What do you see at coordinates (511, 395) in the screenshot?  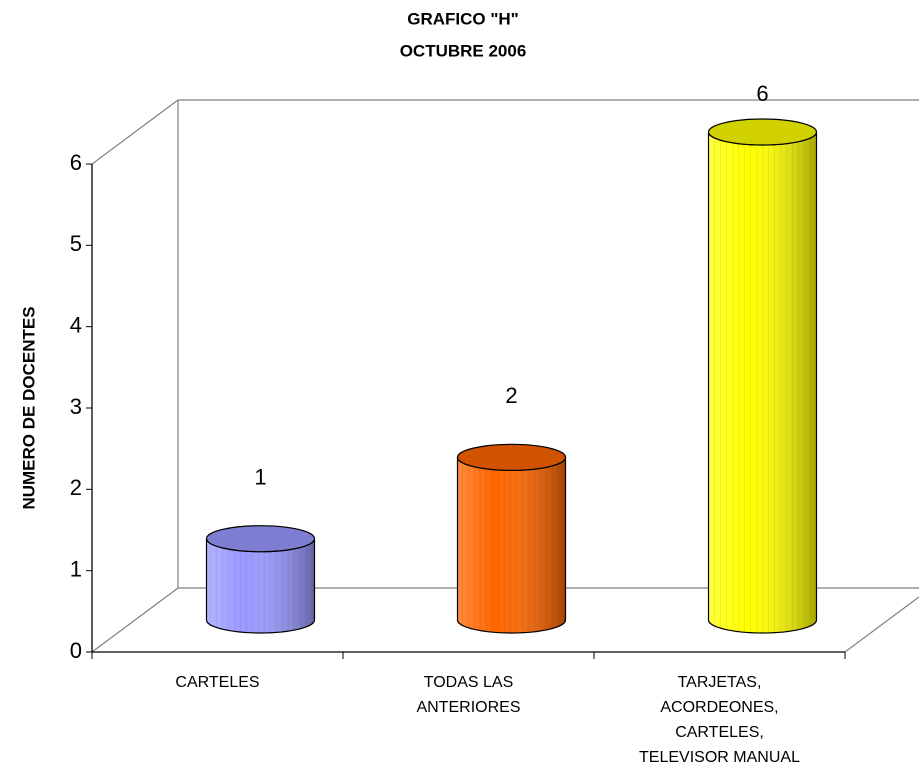 I see `value-label: 2` at bounding box center [511, 395].